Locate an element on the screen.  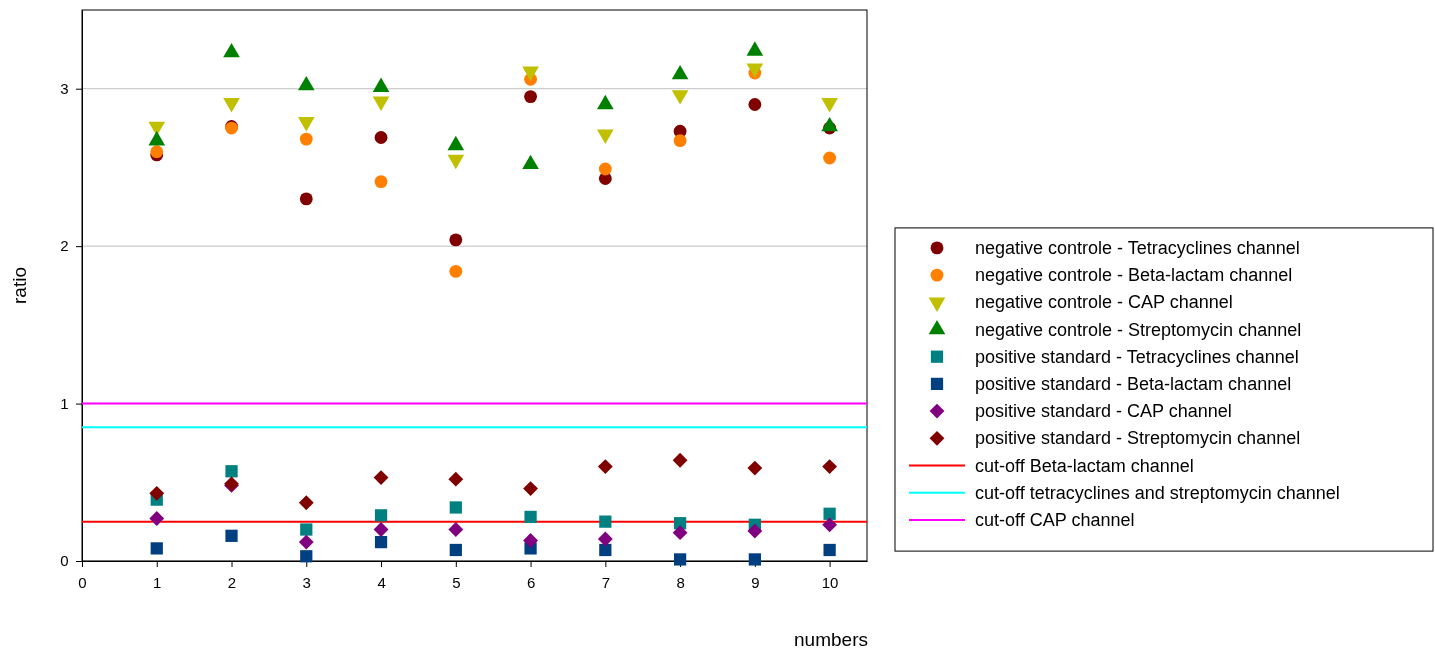
legend-label: cut-off CAP channel is located at coordinates (1055, 519).